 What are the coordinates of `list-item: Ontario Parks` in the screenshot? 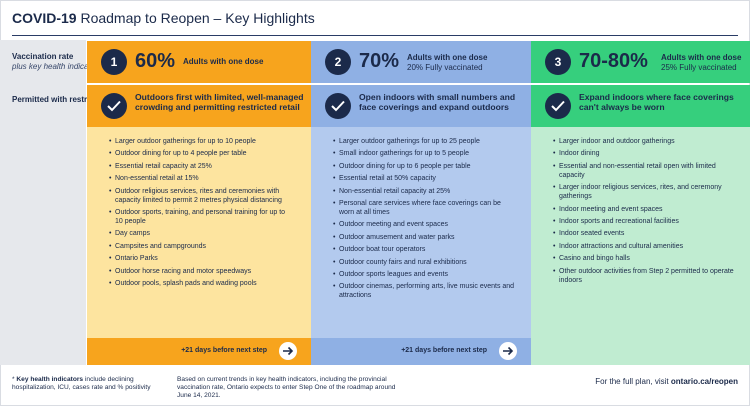 It's located at (200, 258).